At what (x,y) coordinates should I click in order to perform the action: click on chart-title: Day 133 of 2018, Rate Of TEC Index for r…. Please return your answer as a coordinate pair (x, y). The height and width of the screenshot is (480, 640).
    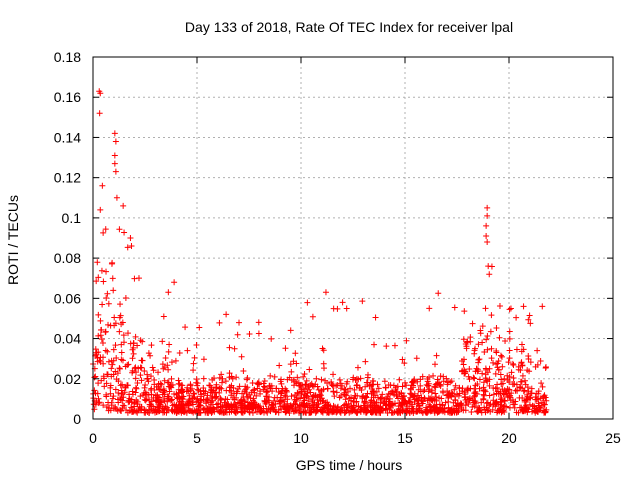
    Looking at the image, I should click on (349, 27).